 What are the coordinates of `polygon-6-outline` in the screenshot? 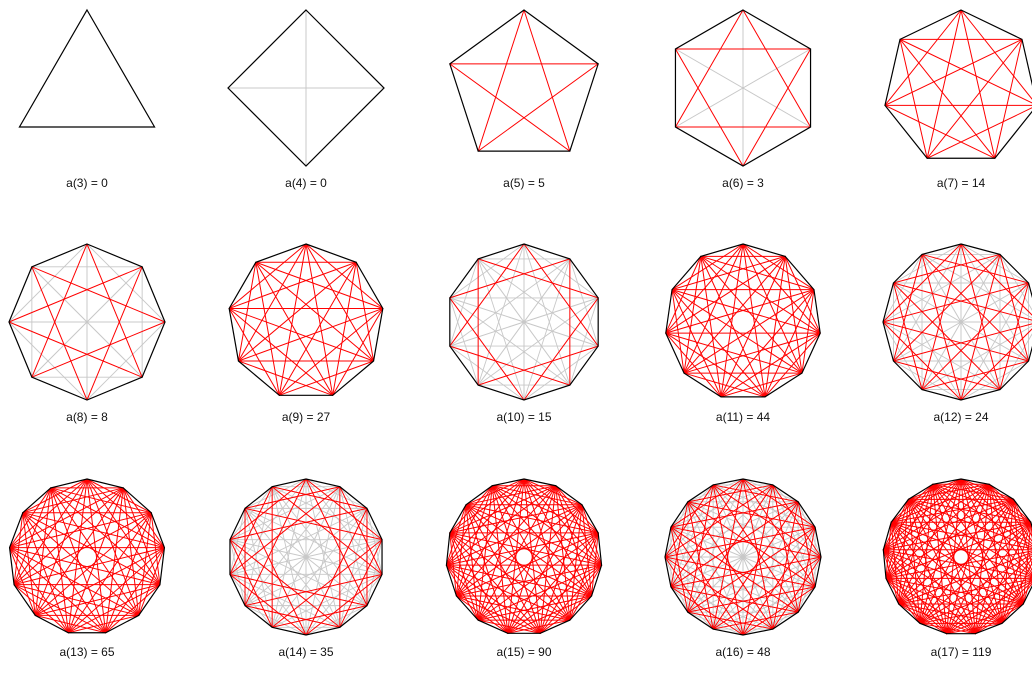 It's located at (743, 88).